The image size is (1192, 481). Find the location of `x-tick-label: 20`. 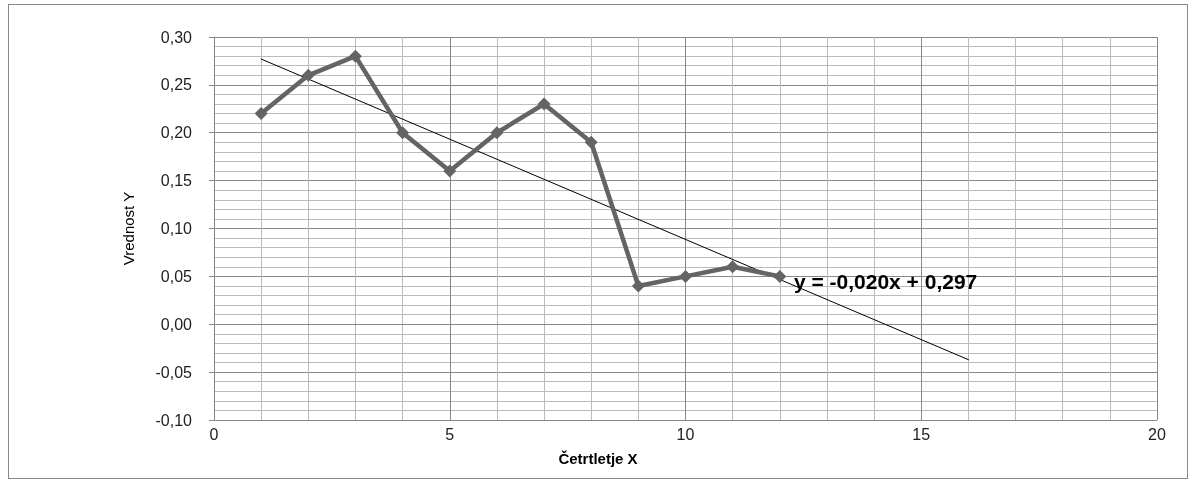

x-tick-label: 20 is located at coordinates (1157, 434).